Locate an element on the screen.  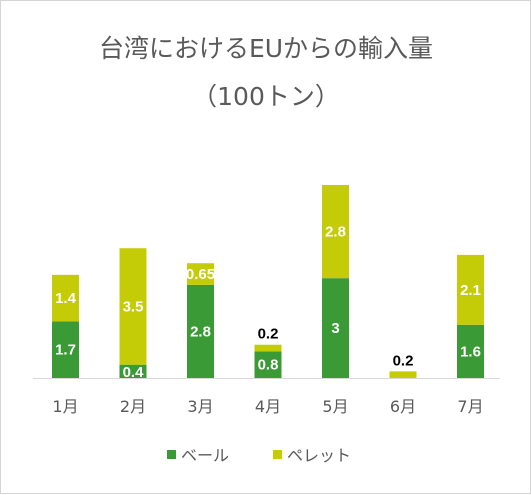
data-label-bale-4: 0.8 is located at coordinates (268, 365).